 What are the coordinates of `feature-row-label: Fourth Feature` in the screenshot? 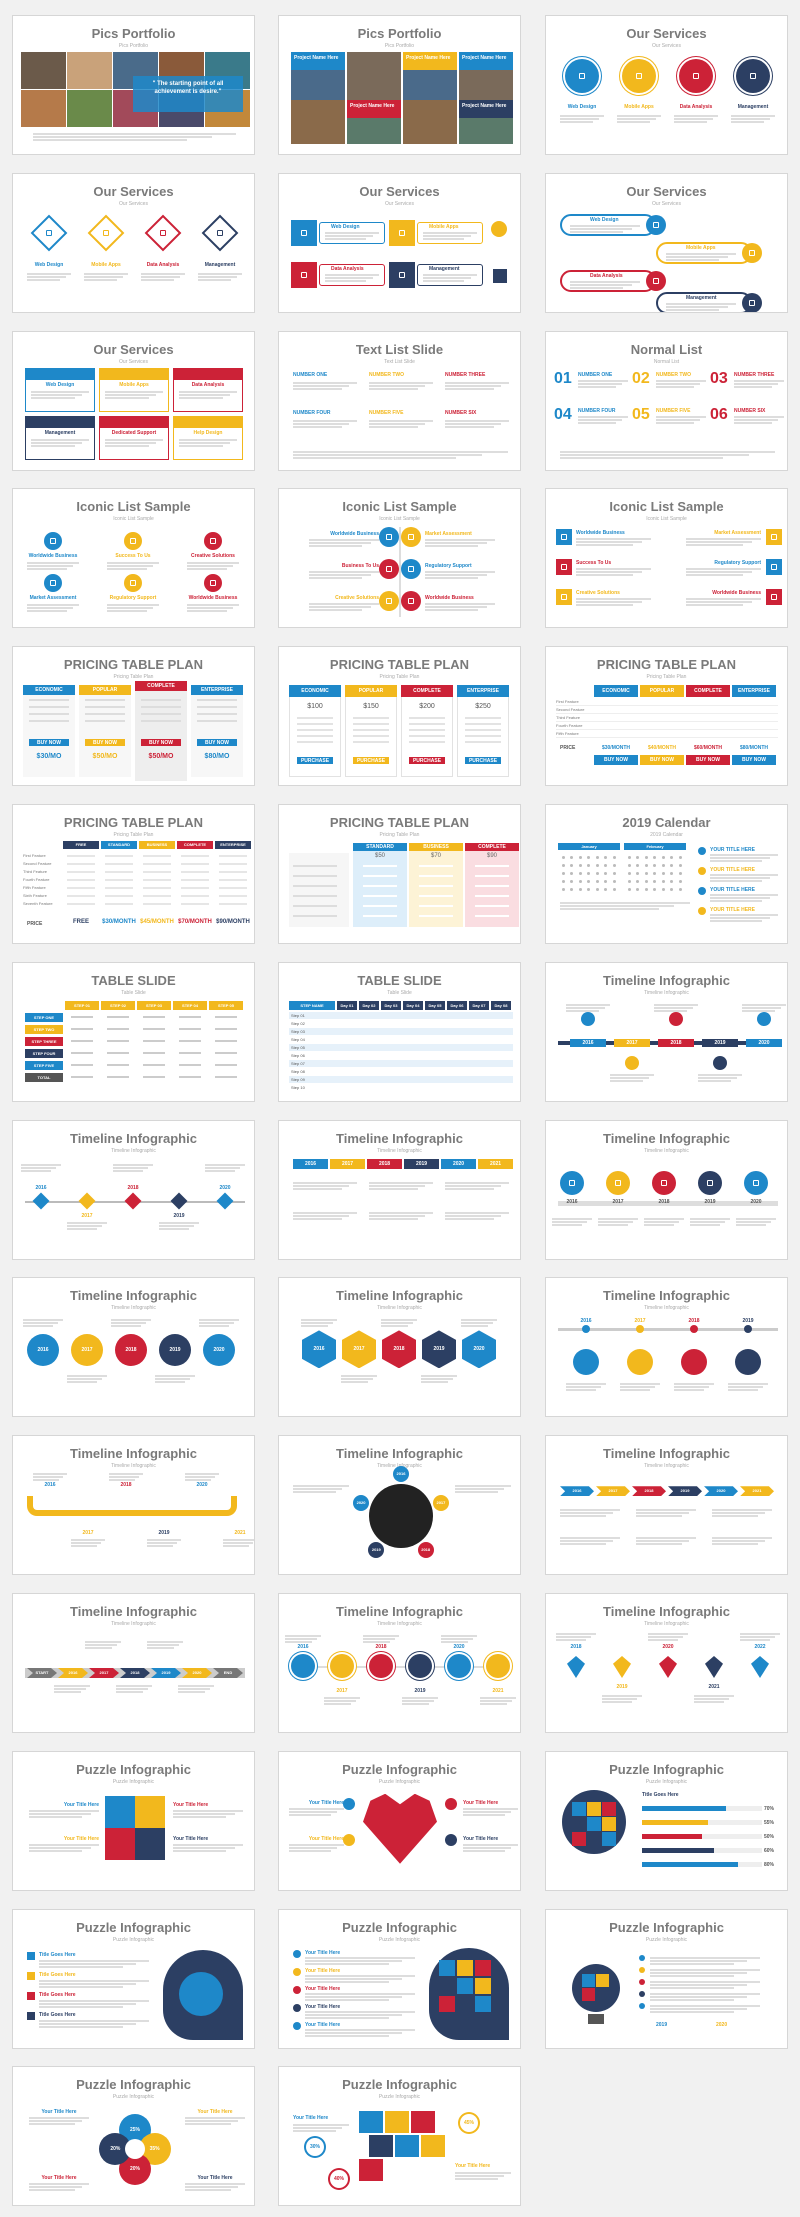 It's located at (36, 879).